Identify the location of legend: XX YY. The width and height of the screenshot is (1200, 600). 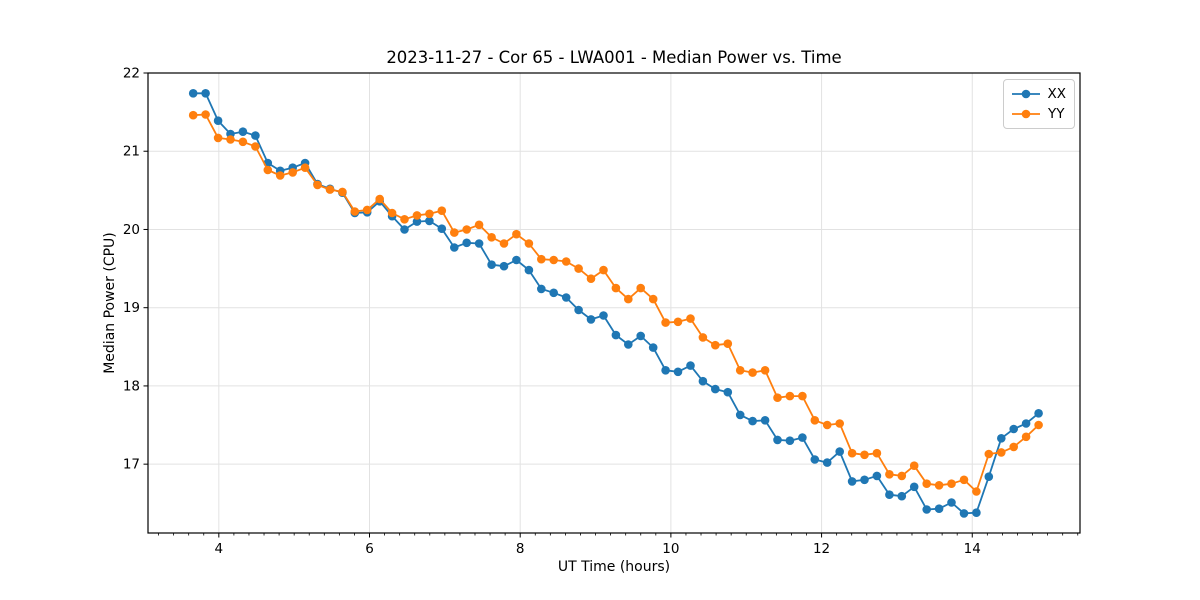
(1039, 104).